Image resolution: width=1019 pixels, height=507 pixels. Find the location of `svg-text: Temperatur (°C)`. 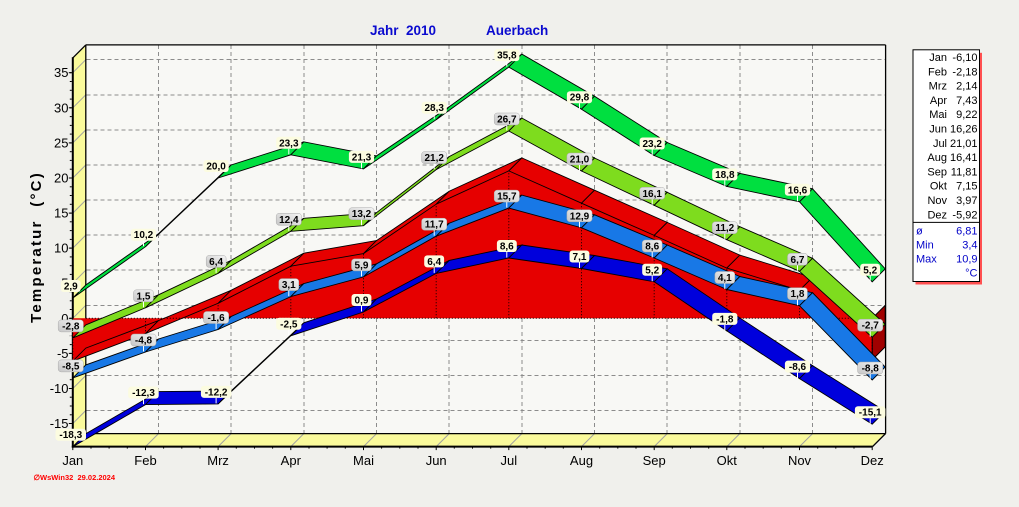

svg-text: Temperatur (°C) is located at coordinates (36, 247).